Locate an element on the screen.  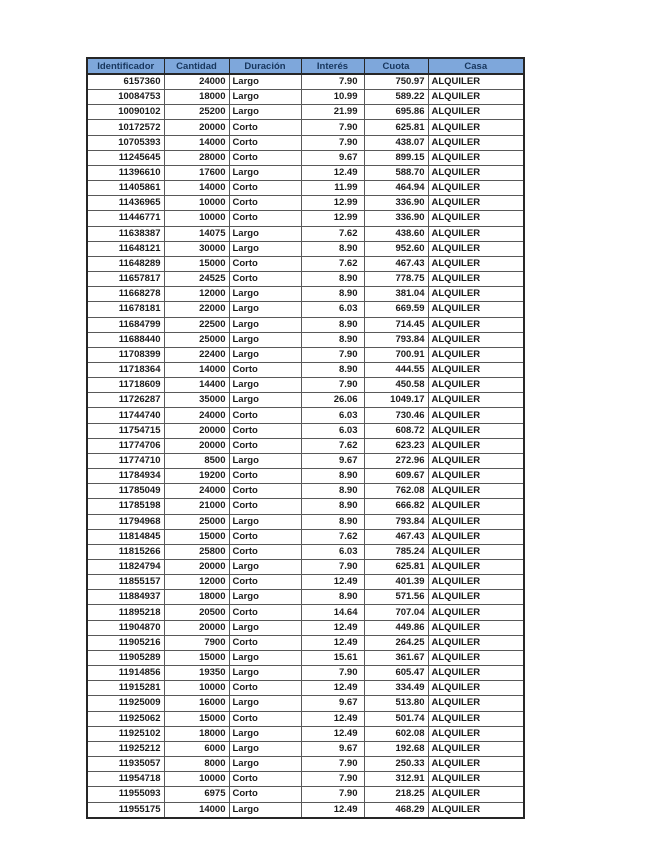
cell: 11245645 is located at coordinates (125, 157).